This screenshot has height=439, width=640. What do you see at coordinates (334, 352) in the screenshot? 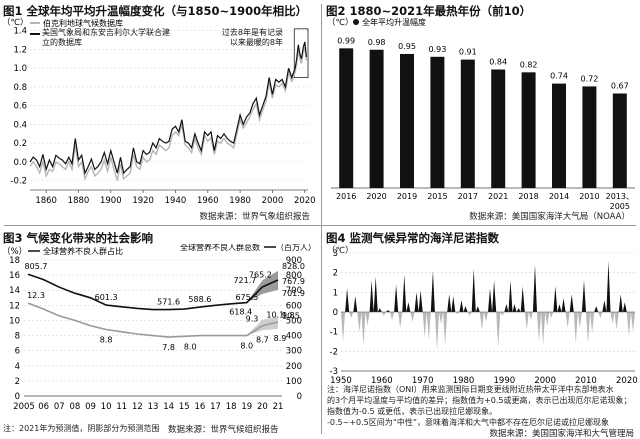
I see `fig4-y-tick-label: -2` at bounding box center [334, 352].